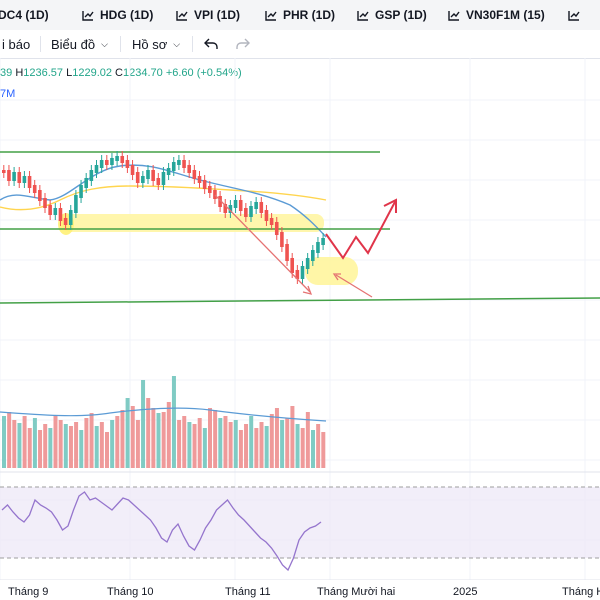 This screenshot has height=600, width=600. I want to click on profile-dropdown: Hồ sơ ⌵, so click(156, 44).